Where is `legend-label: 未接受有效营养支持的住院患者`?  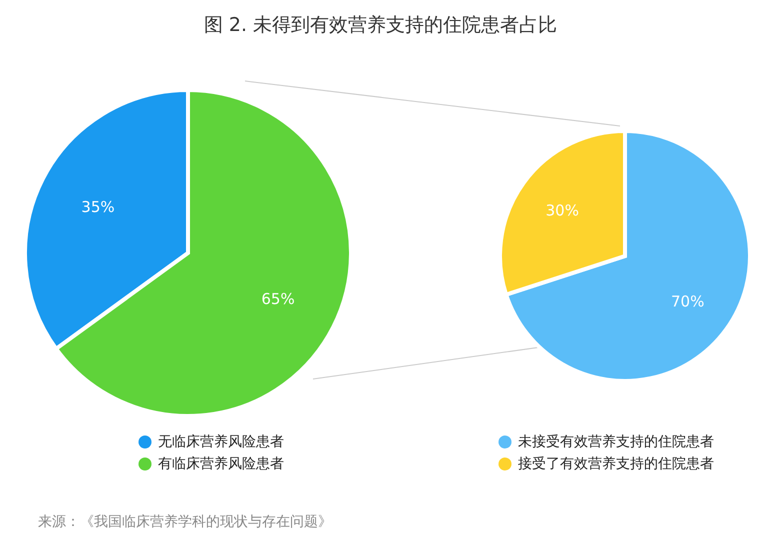 legend-label: 未接受有效营养支持的住院患者 is located at coordinates (616, 442).